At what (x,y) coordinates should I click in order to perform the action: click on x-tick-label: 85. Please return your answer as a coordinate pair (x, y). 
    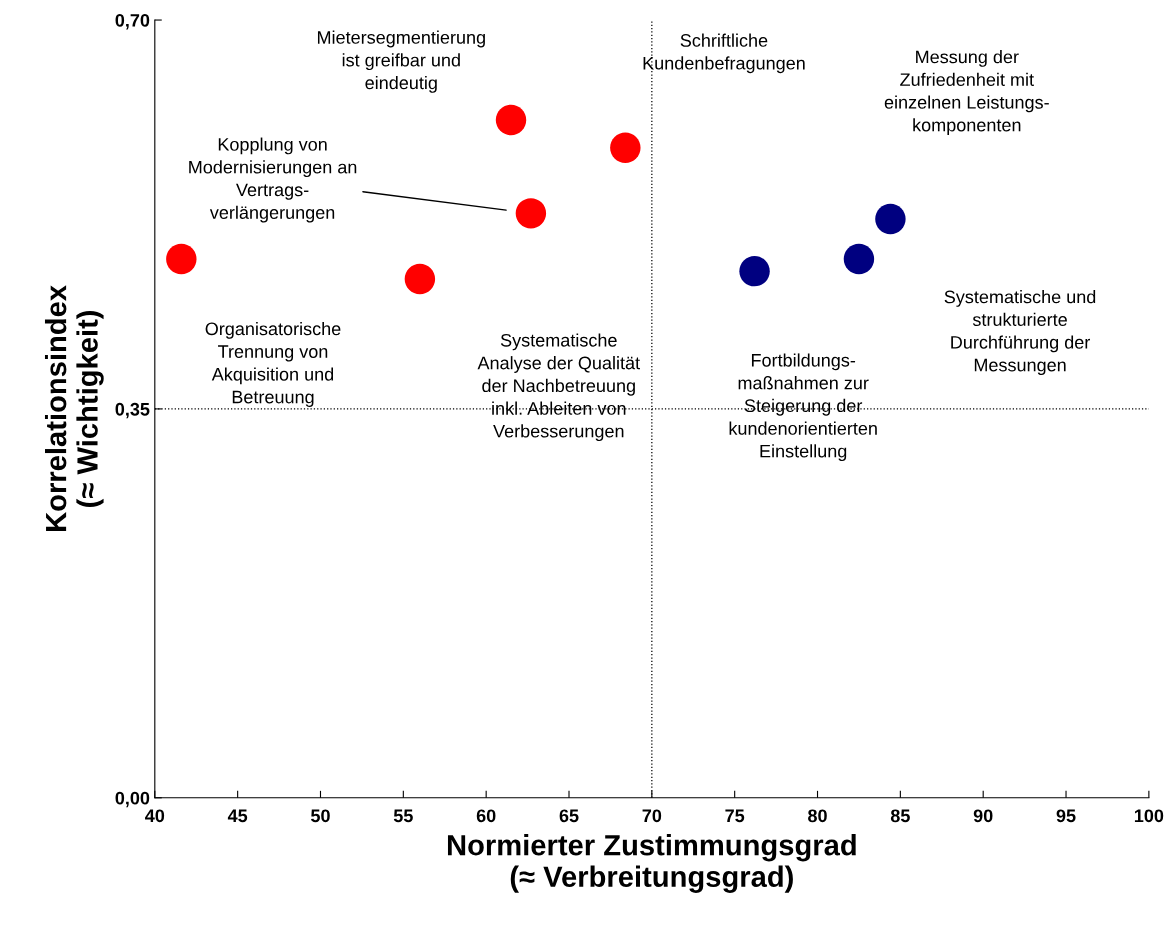
    Looking at the image, I should click on (900, 816).